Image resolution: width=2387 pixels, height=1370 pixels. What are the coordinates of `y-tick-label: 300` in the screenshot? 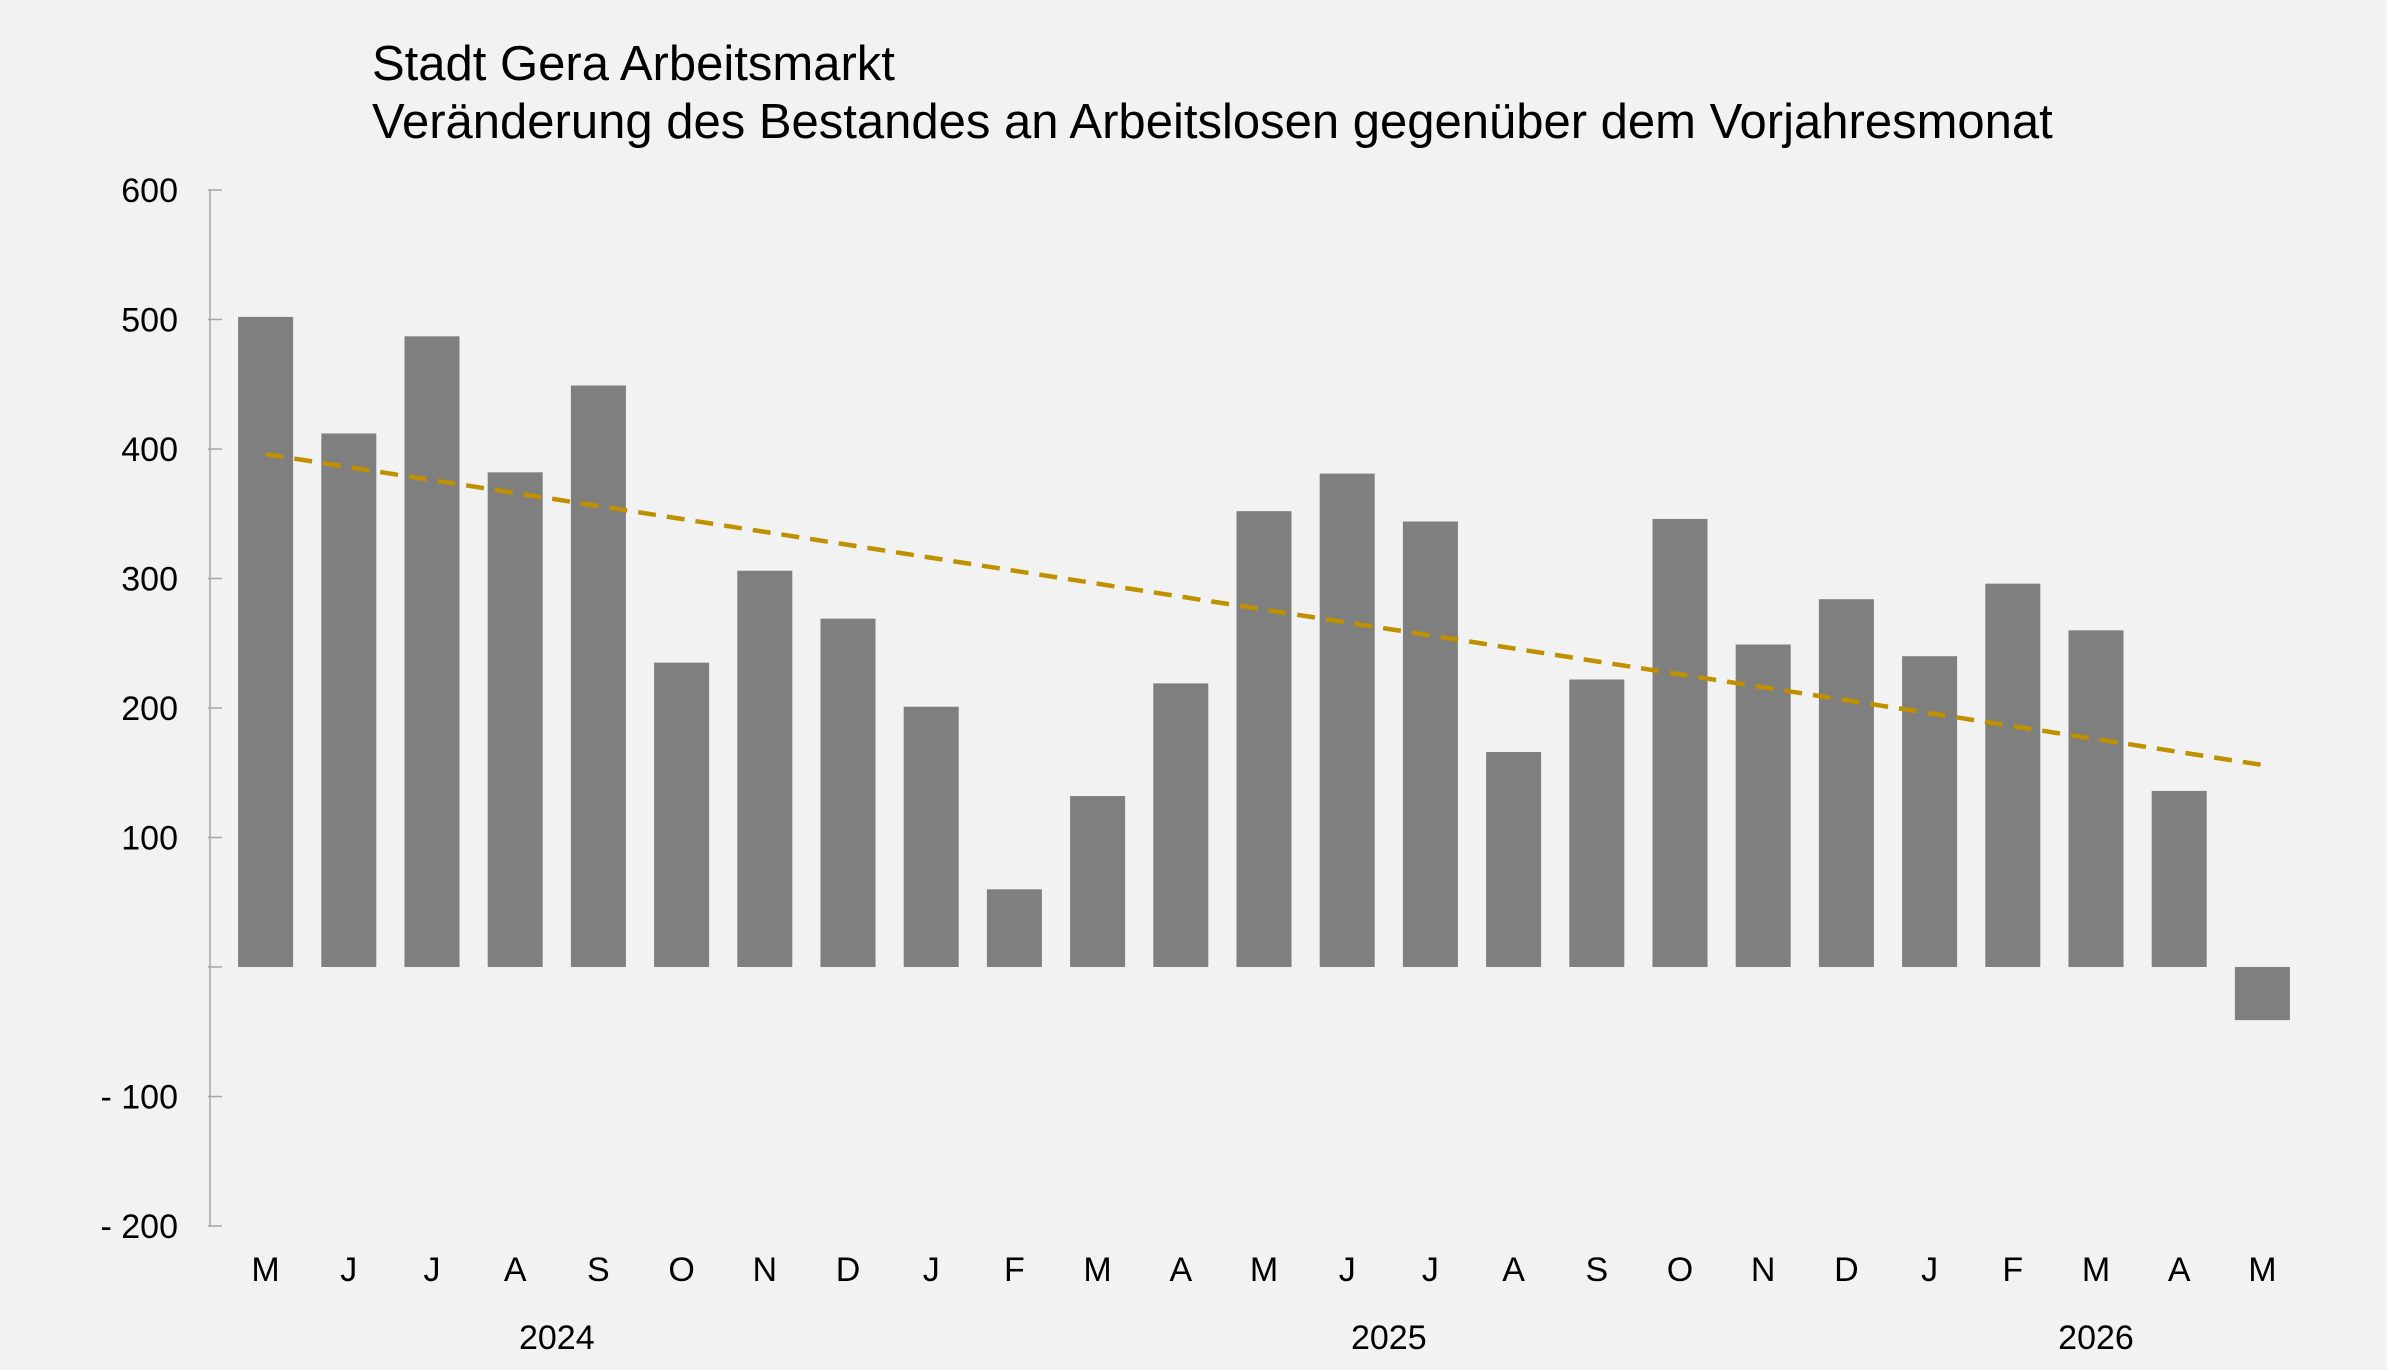 It's located at (149, 580).